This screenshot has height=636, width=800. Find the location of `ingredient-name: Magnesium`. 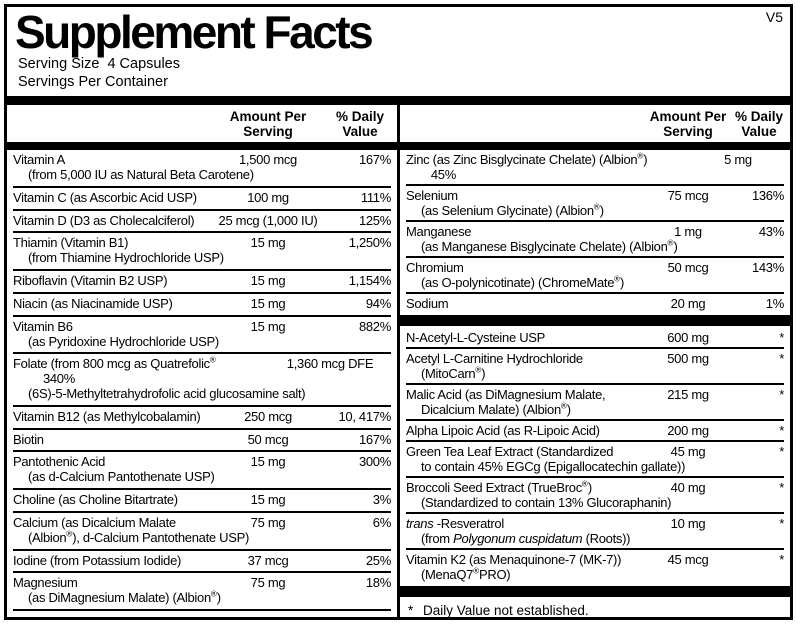

ingredient-name: Magnesium is located at coordinates (45, 583).